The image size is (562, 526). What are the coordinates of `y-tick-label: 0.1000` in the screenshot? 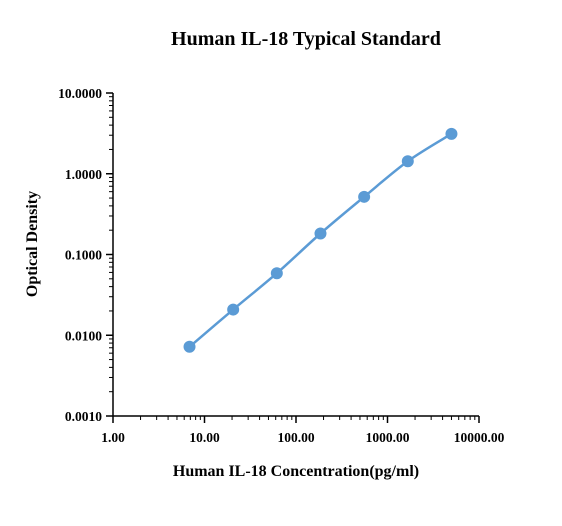 It's located at (83, 255).